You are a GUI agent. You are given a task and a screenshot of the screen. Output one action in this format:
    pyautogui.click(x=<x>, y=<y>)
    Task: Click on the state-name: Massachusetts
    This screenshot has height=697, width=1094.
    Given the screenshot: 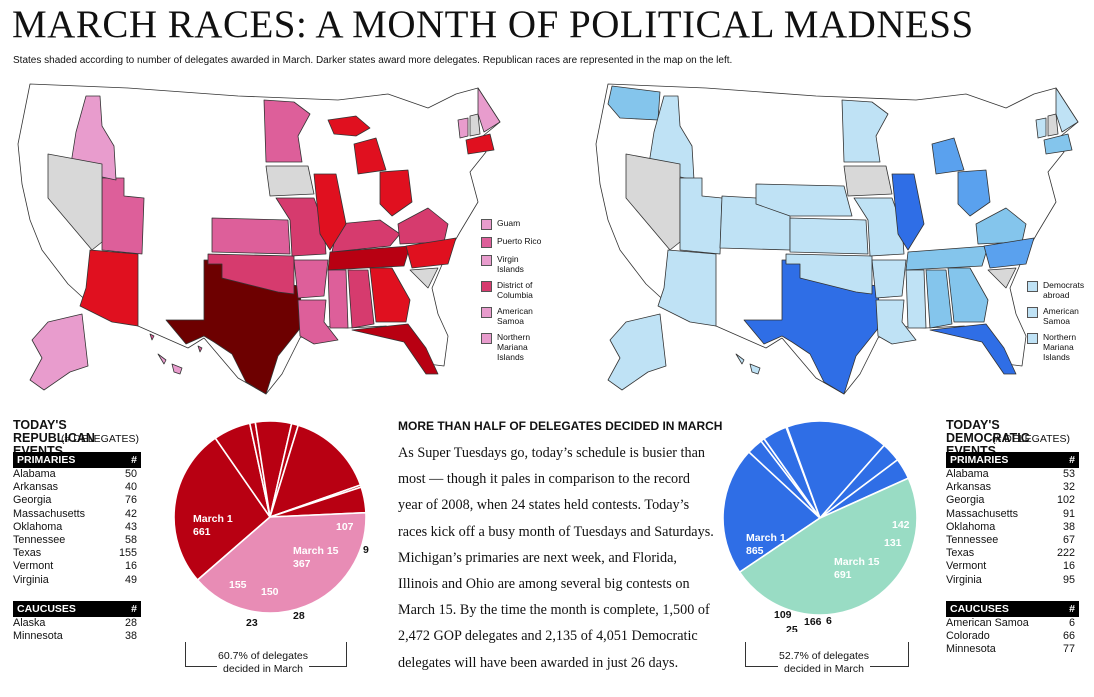 What is the action you would take?
    pyautogui.click(x=49, y=513)
    